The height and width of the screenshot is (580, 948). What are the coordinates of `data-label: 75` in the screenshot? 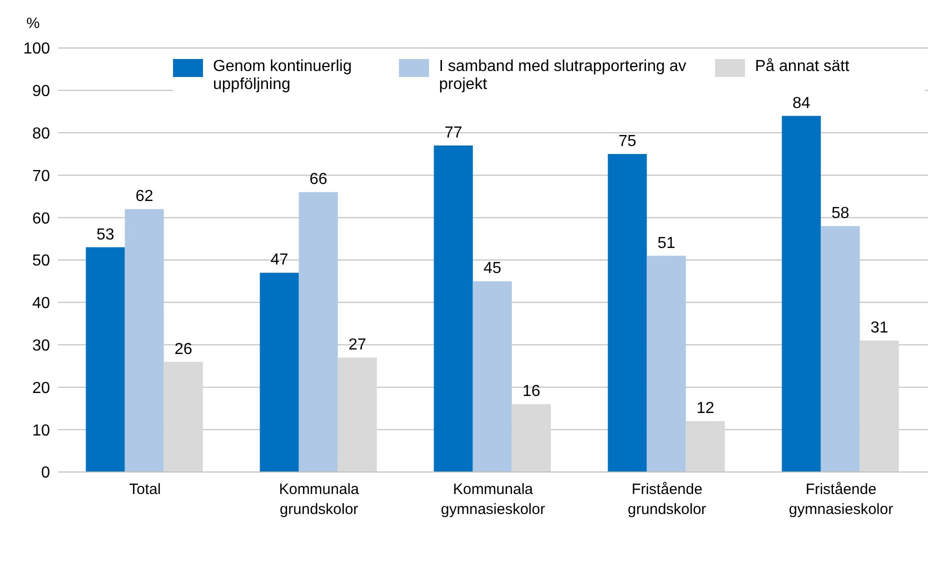 It's located at (627, 141).